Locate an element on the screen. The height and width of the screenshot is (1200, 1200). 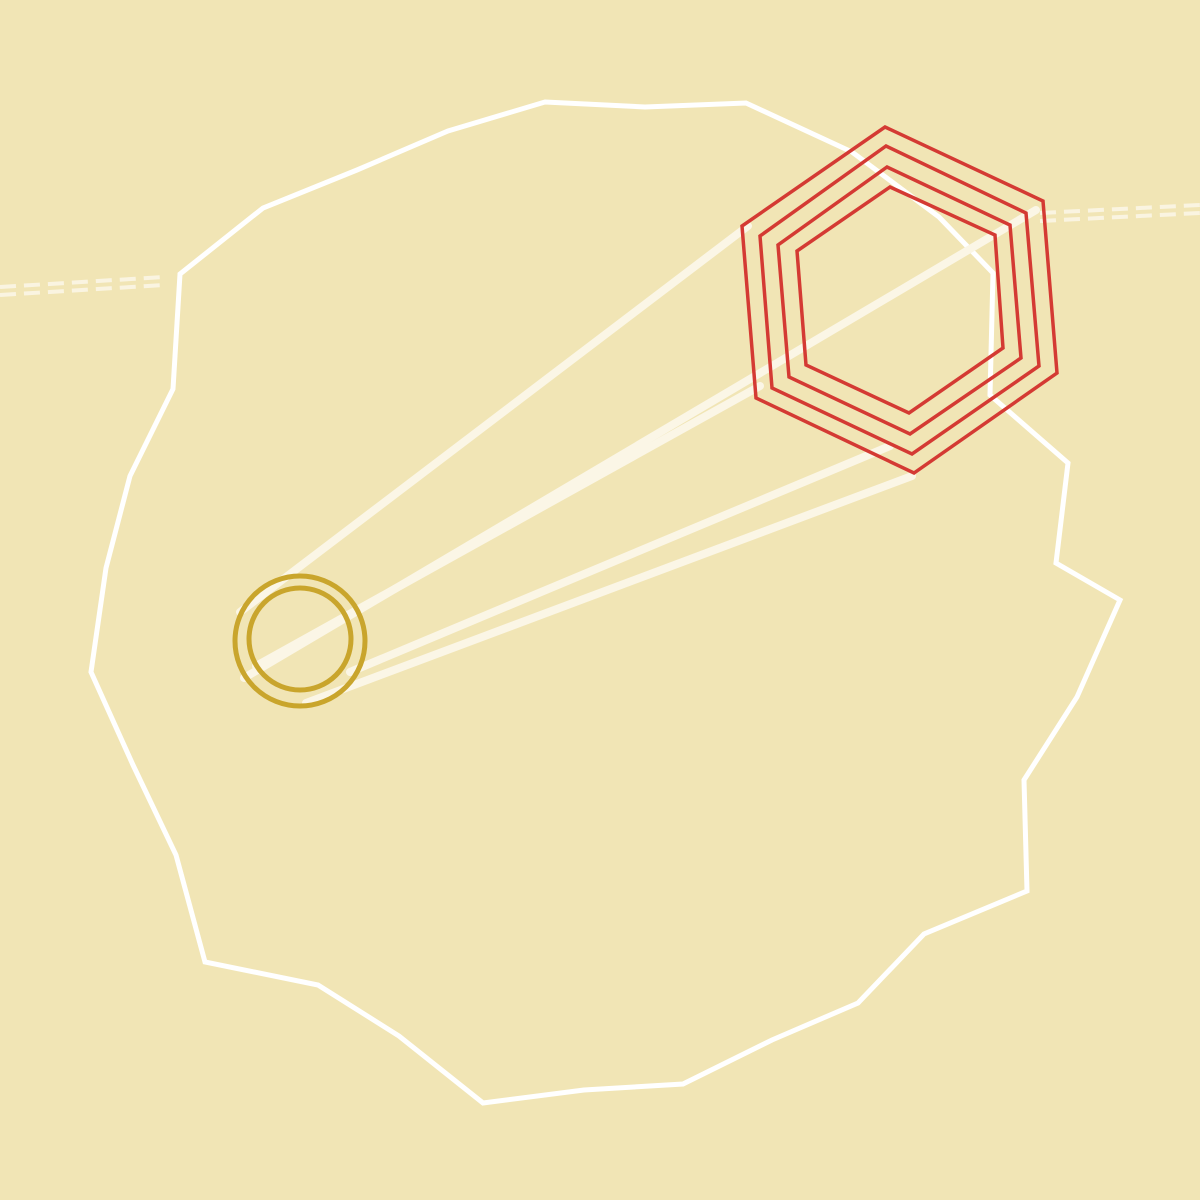
dashed-line is located at coordinates (600, 250).